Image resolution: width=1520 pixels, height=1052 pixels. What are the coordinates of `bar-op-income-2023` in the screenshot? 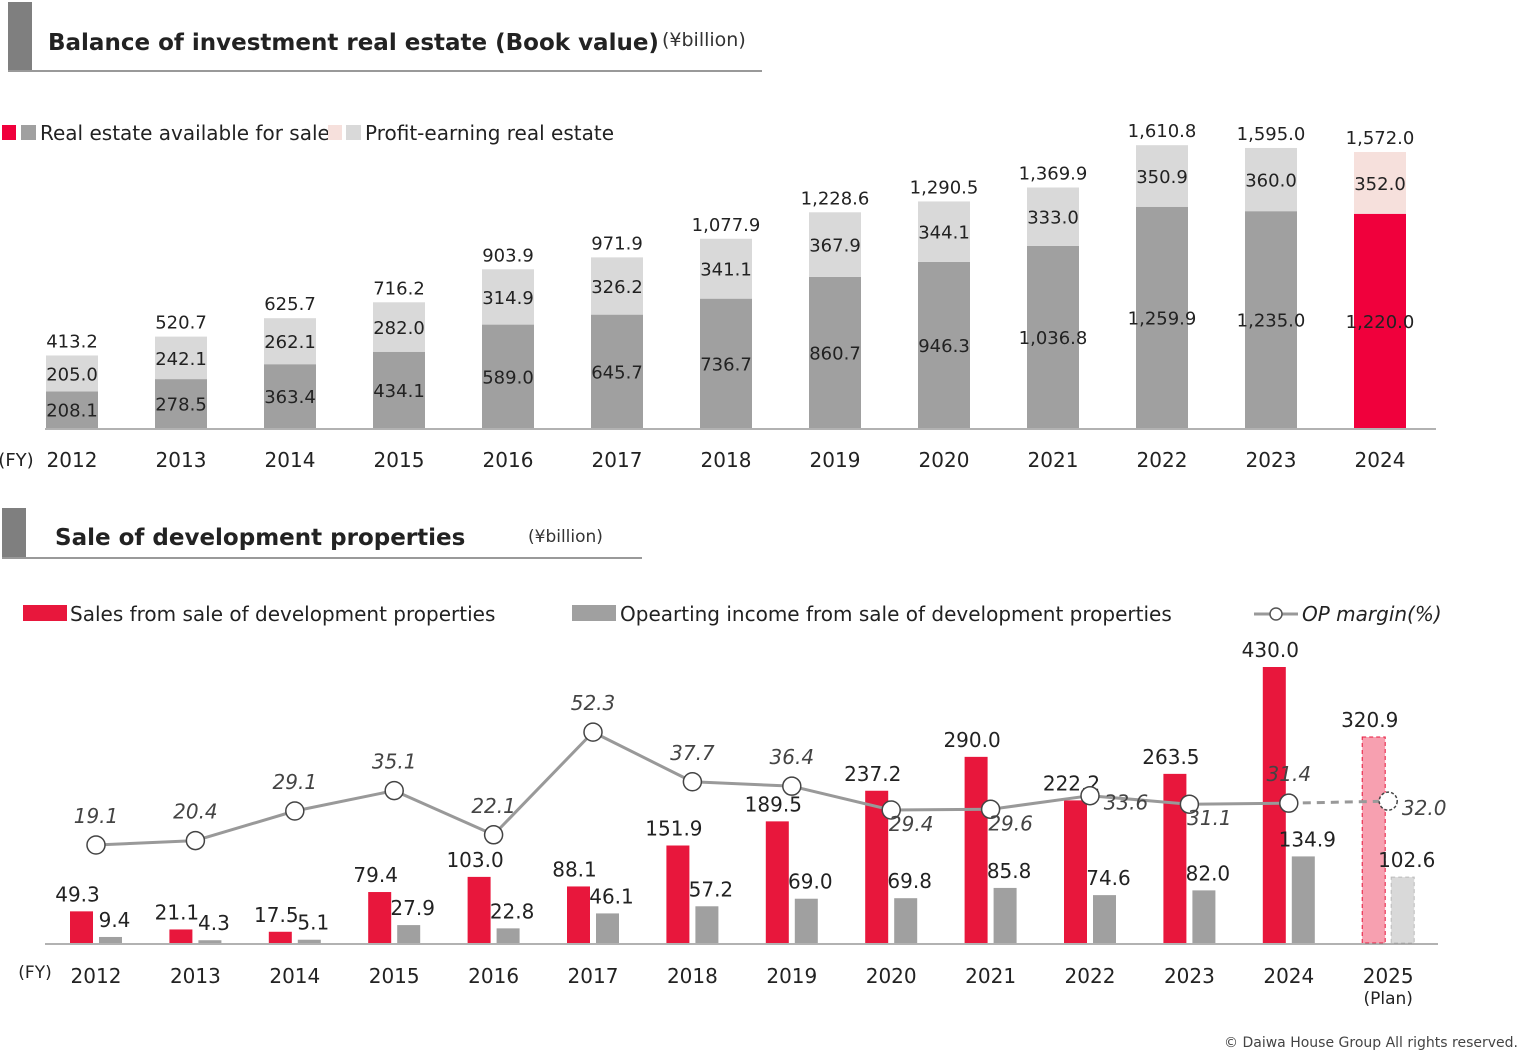 It's located at (1204, 916).